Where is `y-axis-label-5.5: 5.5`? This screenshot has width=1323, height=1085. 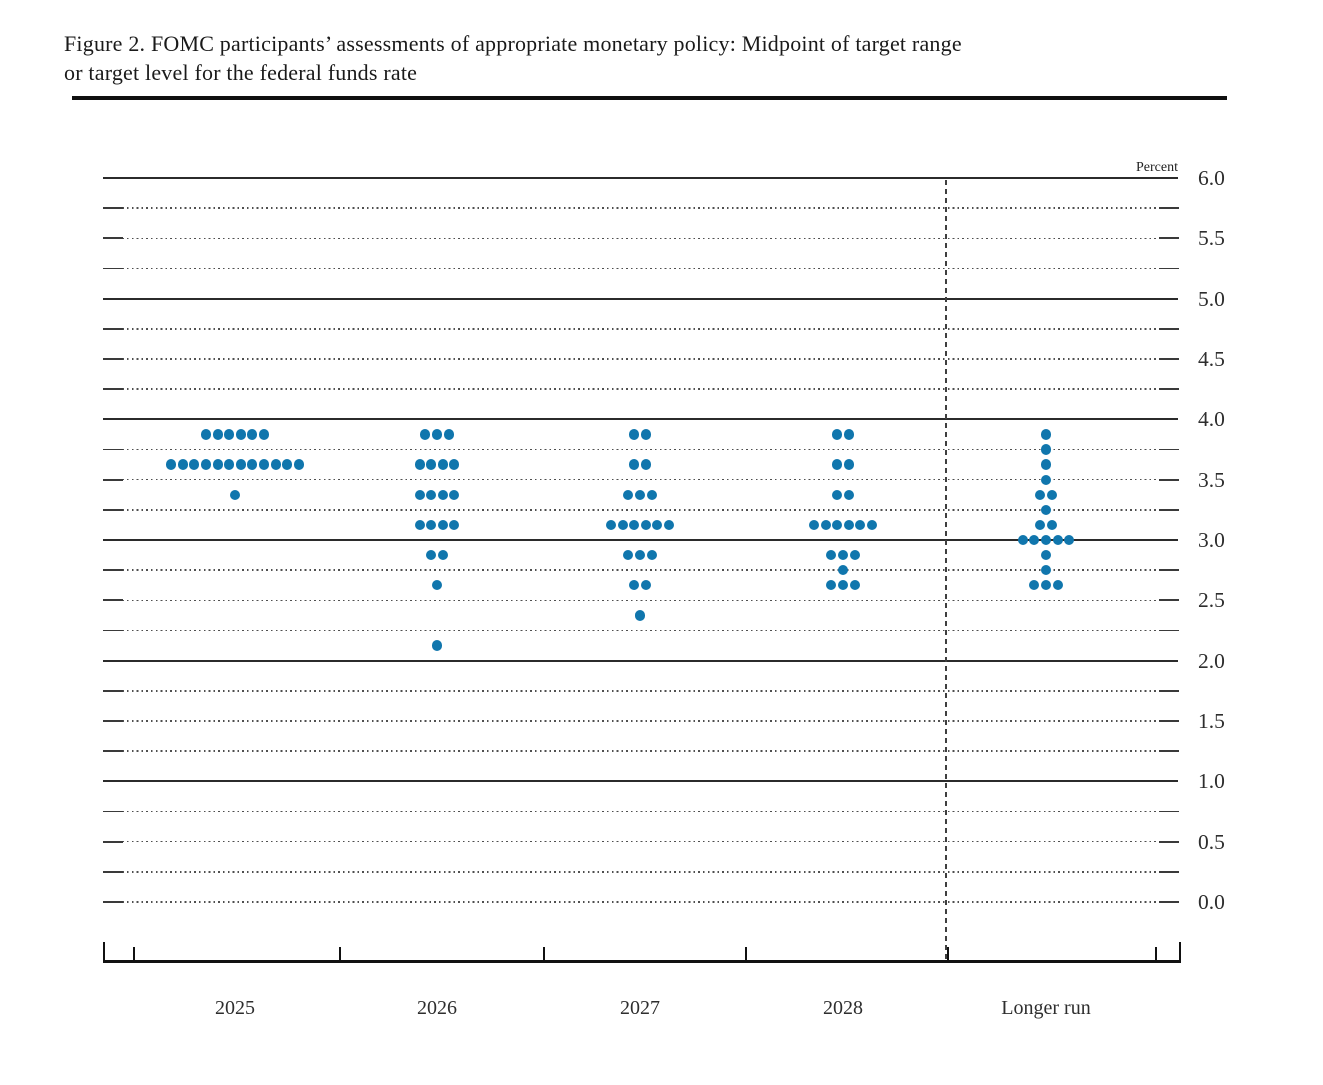
y-axis-label-5.5: 5.5 is located at coordinates (1211, 238).